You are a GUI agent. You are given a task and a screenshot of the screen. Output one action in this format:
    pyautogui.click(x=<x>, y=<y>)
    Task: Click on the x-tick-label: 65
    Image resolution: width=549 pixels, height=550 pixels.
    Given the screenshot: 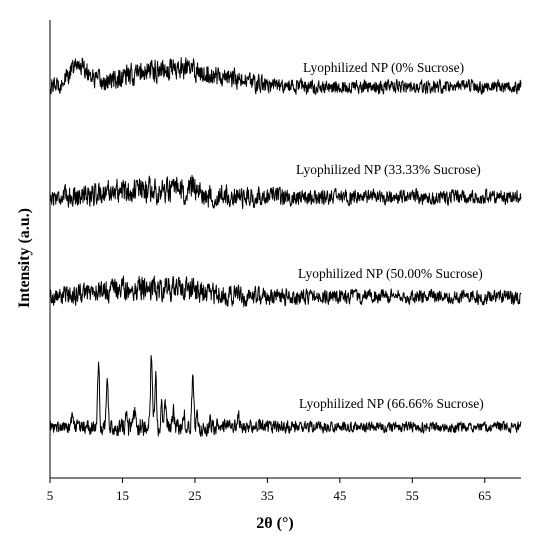 What is the action you would take?
    pyautogui.click(x=484, y=495)
    